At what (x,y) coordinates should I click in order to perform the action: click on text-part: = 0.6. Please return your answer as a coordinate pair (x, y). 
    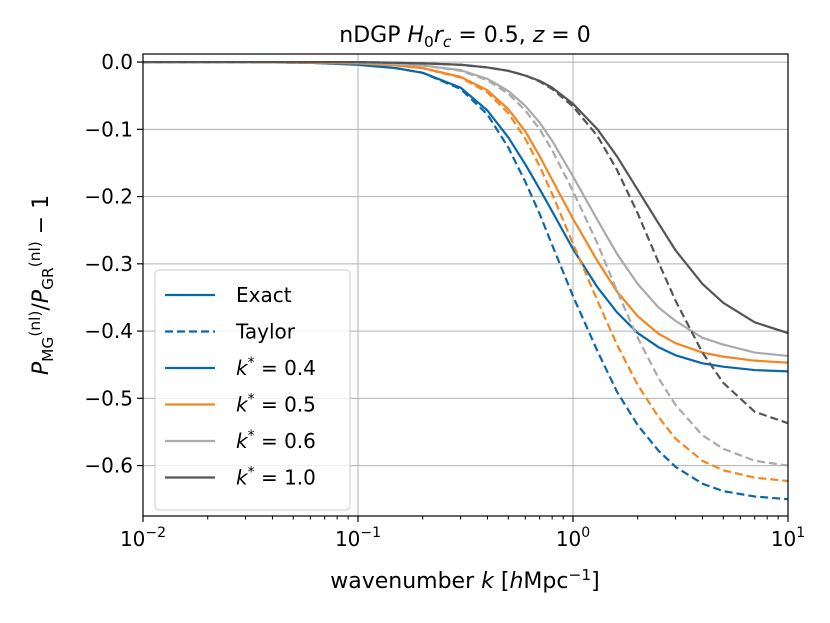
    Looking at the image, I should click on (285, 441).